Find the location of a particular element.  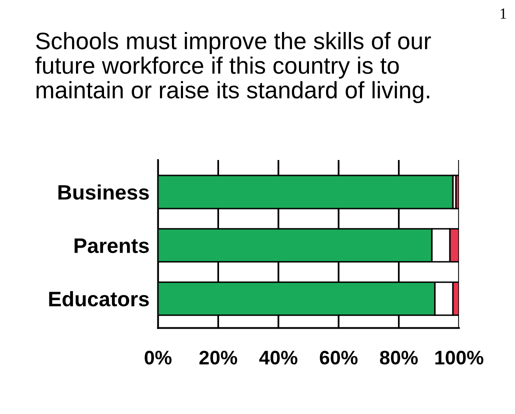

chart-title: Schools must improve the skills of our future workforce if this country is to maintain or raise its standard of living. is located at coordinates (233, 68).